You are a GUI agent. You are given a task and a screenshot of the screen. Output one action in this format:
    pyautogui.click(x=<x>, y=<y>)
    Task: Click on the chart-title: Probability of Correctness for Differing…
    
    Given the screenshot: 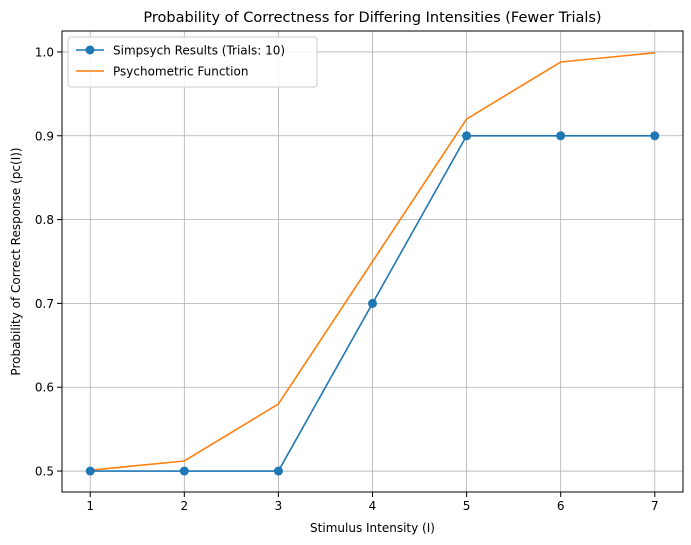 What is the action you would take?
    pyautogui.click(x=372, y=18)
    